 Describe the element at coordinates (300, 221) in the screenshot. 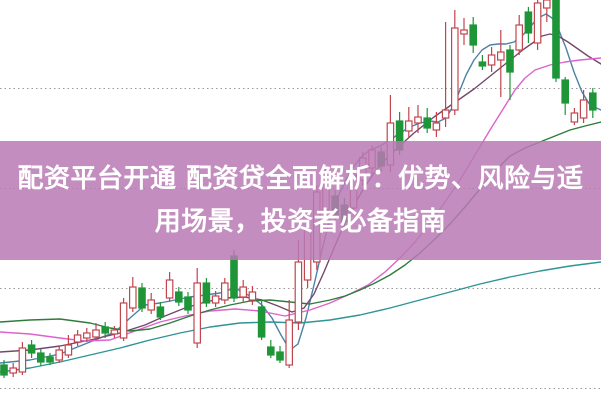

I see `headline-line-2: 用场景，投资者必备指南` at that location.